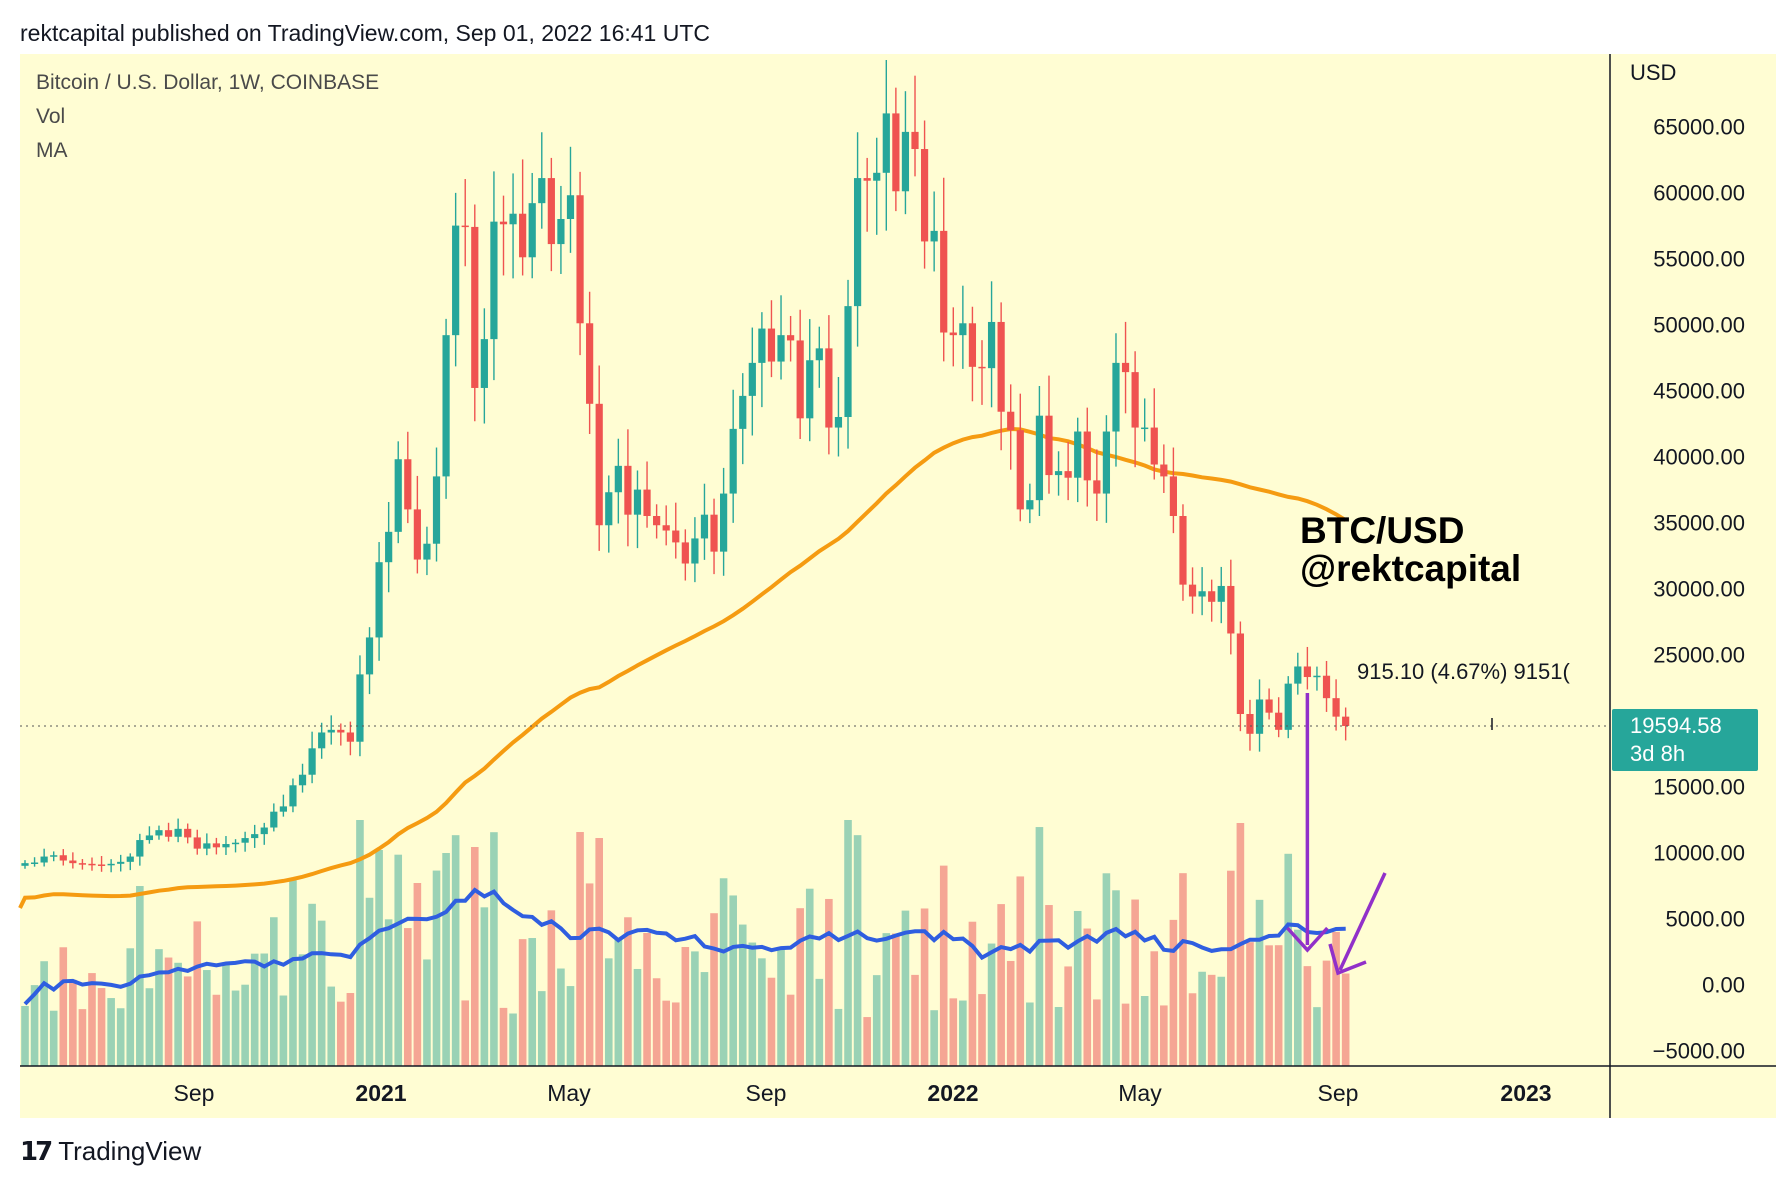 The width and height of the screenshot is (1786, 1188). What do you see at coordinates (1685, 740) in the screenshot?
I see `price-badge` at bounding box center [1685, 740].